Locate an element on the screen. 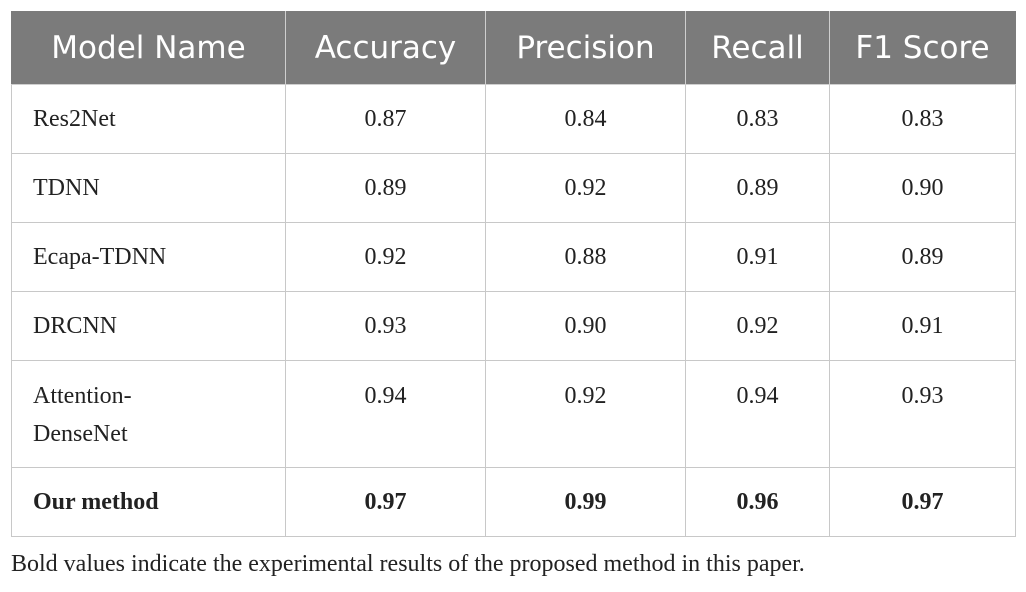 The image size is (1026, 592). cell-recall: 0.91 is located at coordinates (757, 257).